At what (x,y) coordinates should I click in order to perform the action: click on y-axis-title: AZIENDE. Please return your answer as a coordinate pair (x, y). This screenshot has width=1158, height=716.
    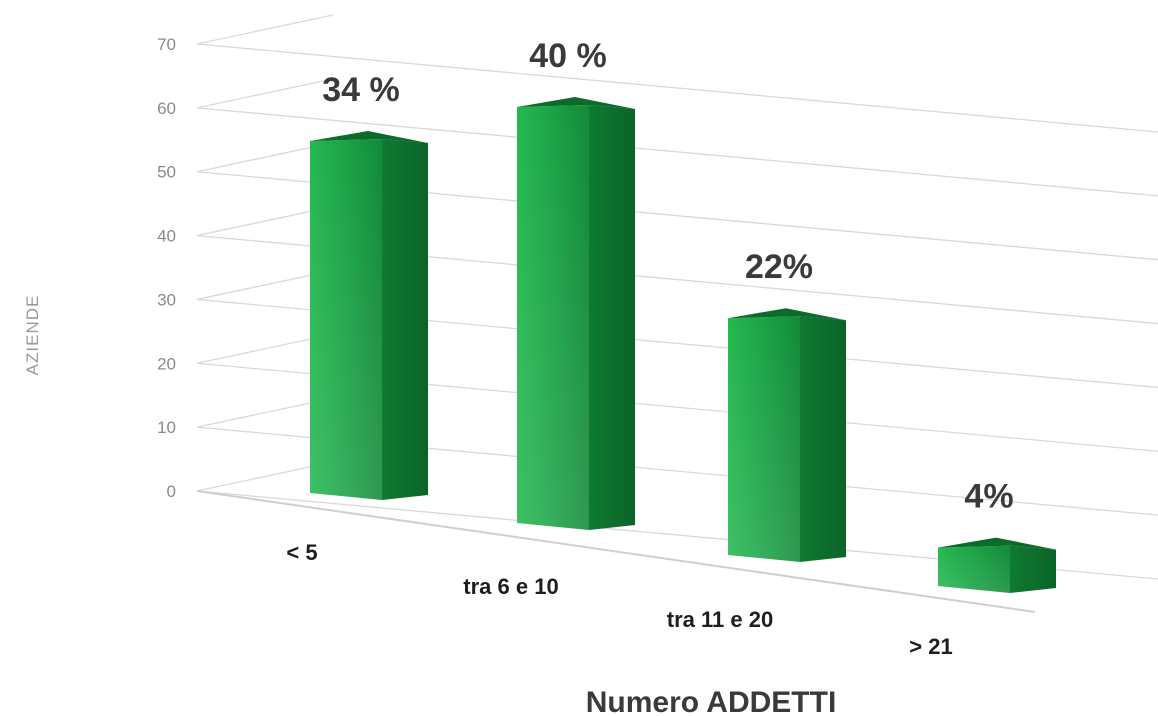
    Looking at the image, I should click on (32, 335).